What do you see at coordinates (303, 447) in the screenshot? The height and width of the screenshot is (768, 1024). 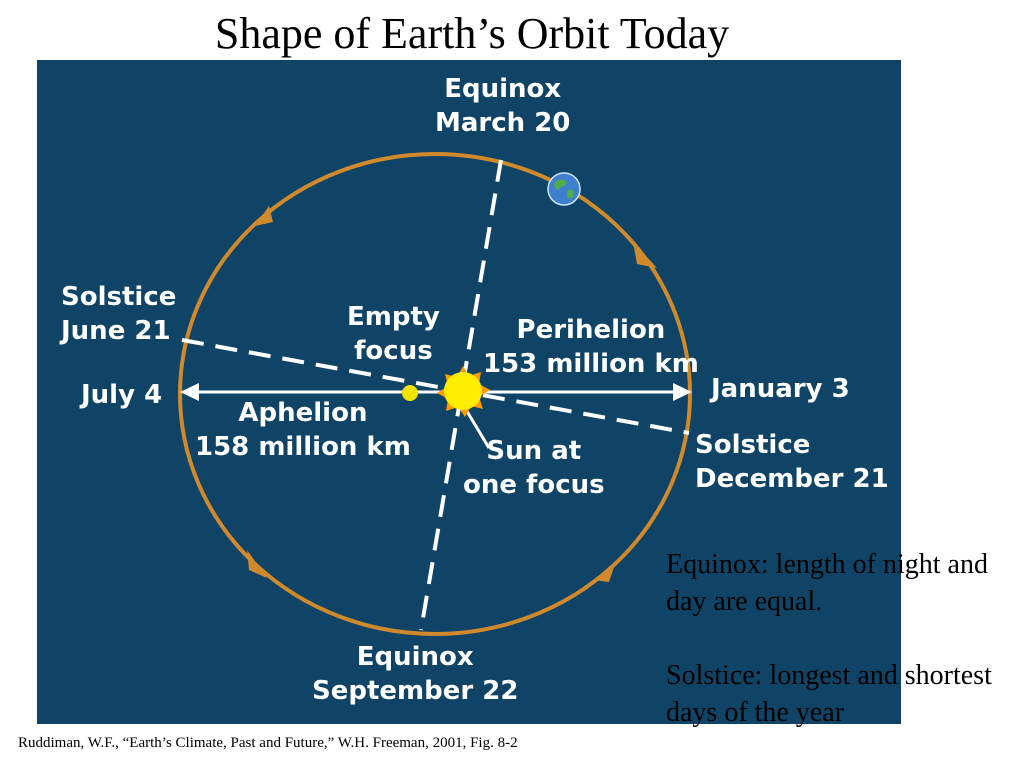 I see `aphelion-line2: 158 million km` at bounding box center [303, 447].